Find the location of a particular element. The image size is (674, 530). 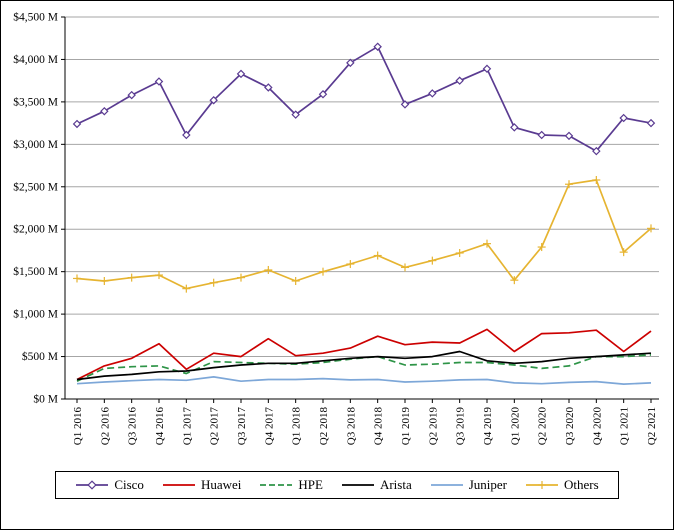

y-tick-label: $1,000 M is located at coordinates (35, 314).